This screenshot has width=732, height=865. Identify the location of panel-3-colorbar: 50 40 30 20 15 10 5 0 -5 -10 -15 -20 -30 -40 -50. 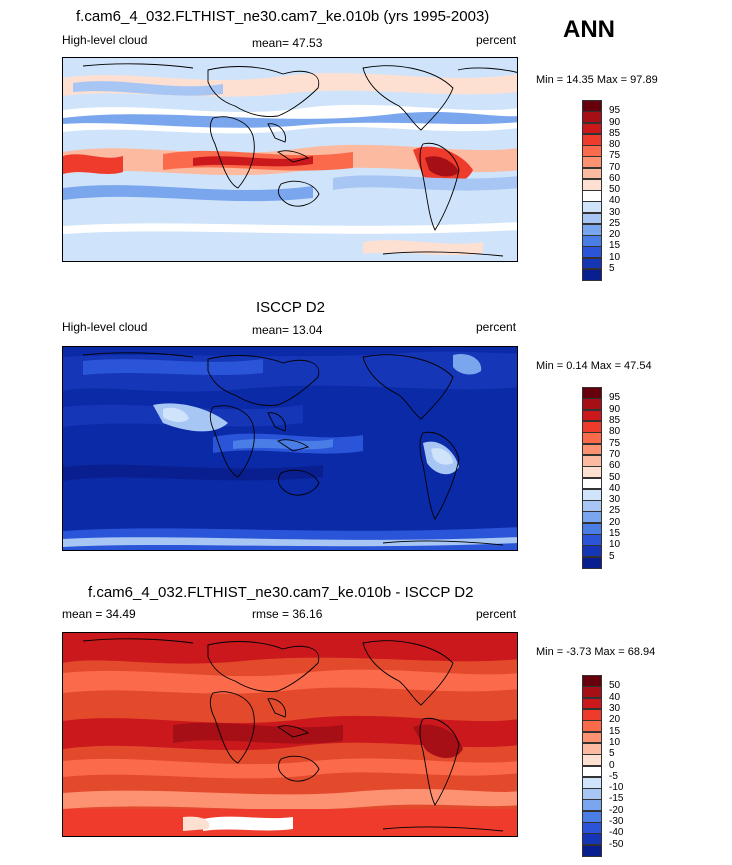
(602, 766).